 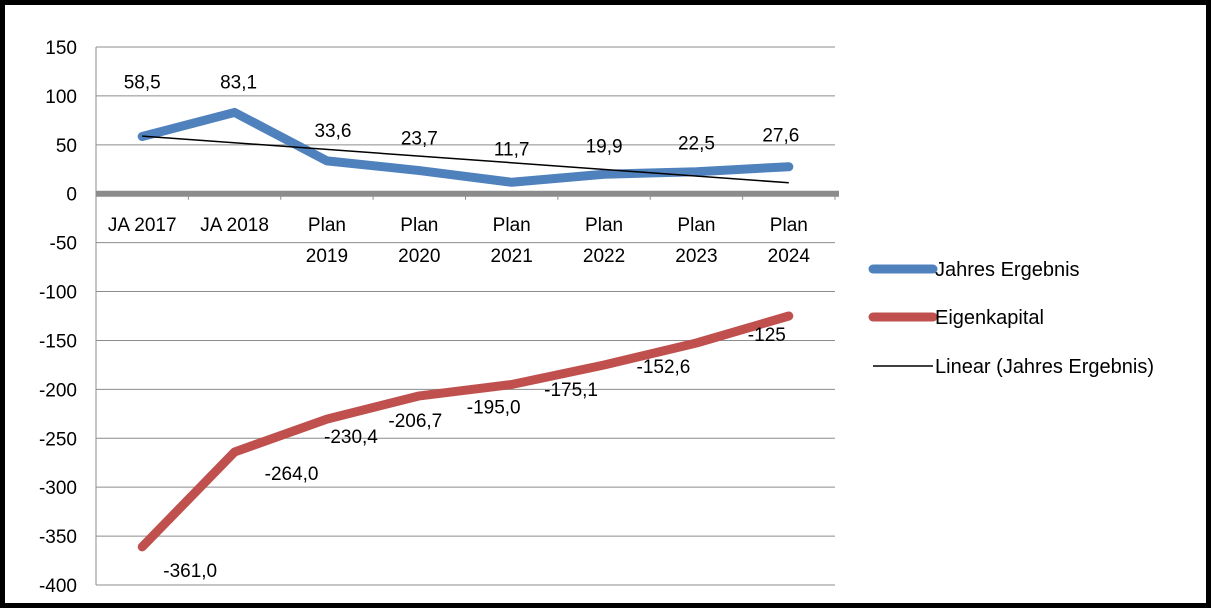 What do you see at coordinates (696, 256) in the screenshot?
I see `x-tick-label: 2023` at bounding box center [696, 256].